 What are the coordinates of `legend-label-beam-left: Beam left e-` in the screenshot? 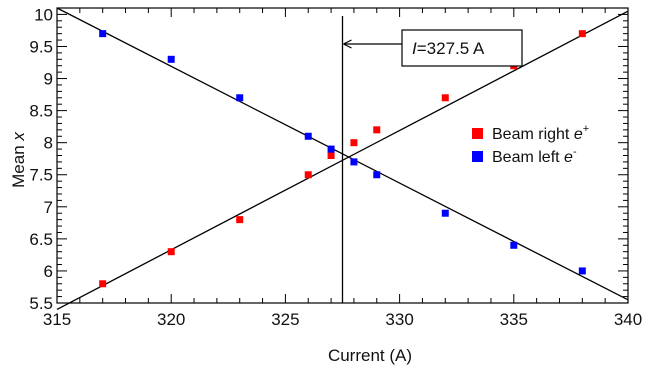 It's located at (534, 156).